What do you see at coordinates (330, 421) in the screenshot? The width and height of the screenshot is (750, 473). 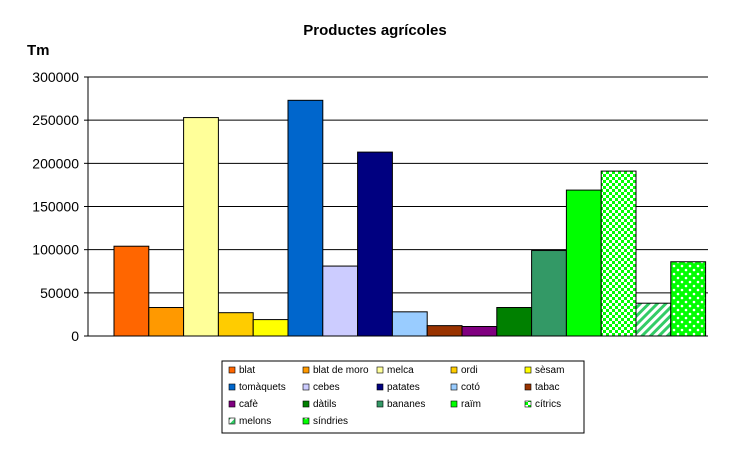 I see `legend-label: síndries` at bounding box center [330, 421].